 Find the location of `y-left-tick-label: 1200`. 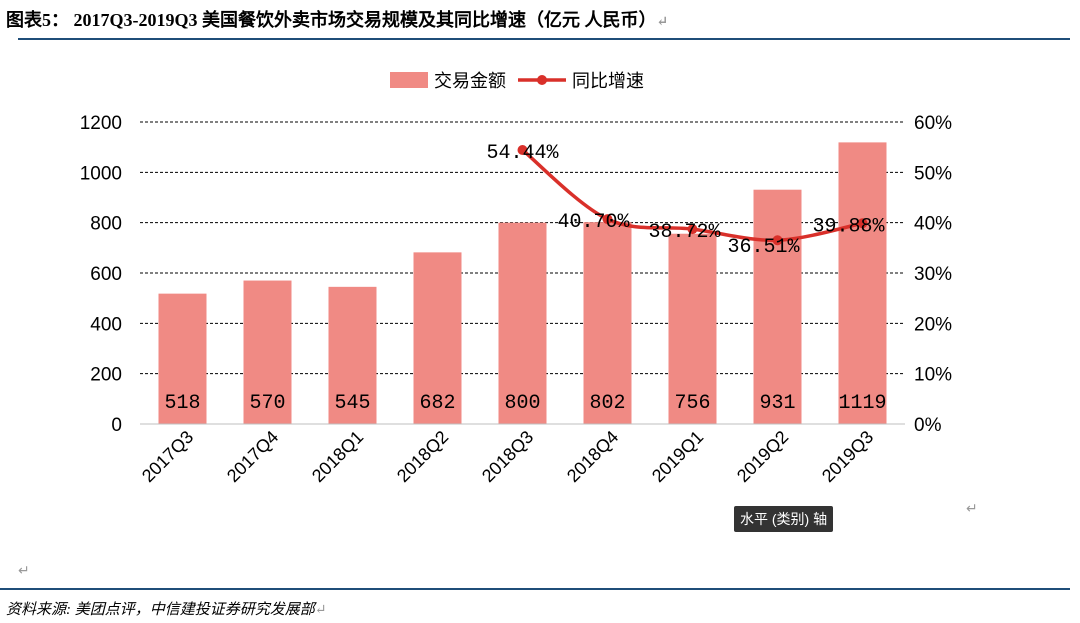

y-left-tick-label: 1200 is located at coordinates (101, 123).